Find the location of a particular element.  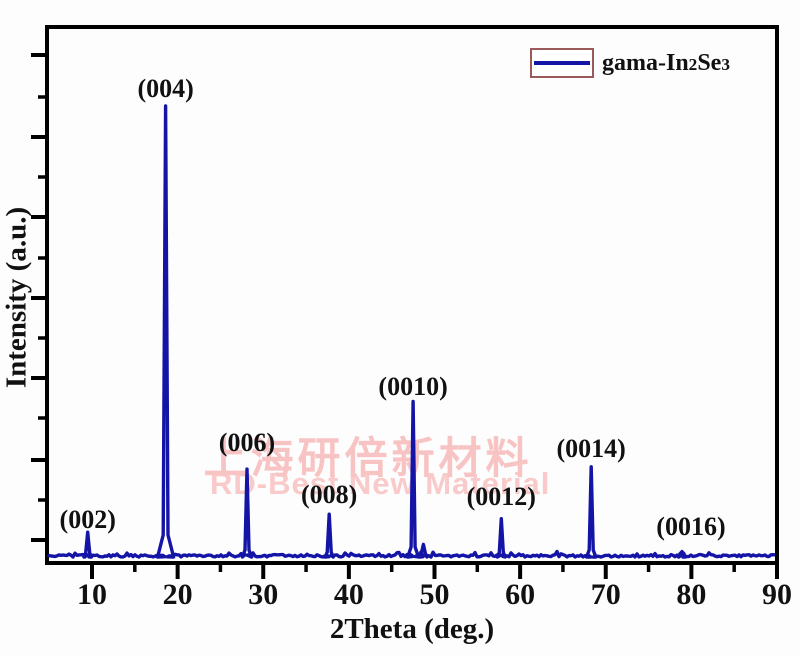

legend-series-label: gama-In2Se3 is located at coordinates (666, 62).